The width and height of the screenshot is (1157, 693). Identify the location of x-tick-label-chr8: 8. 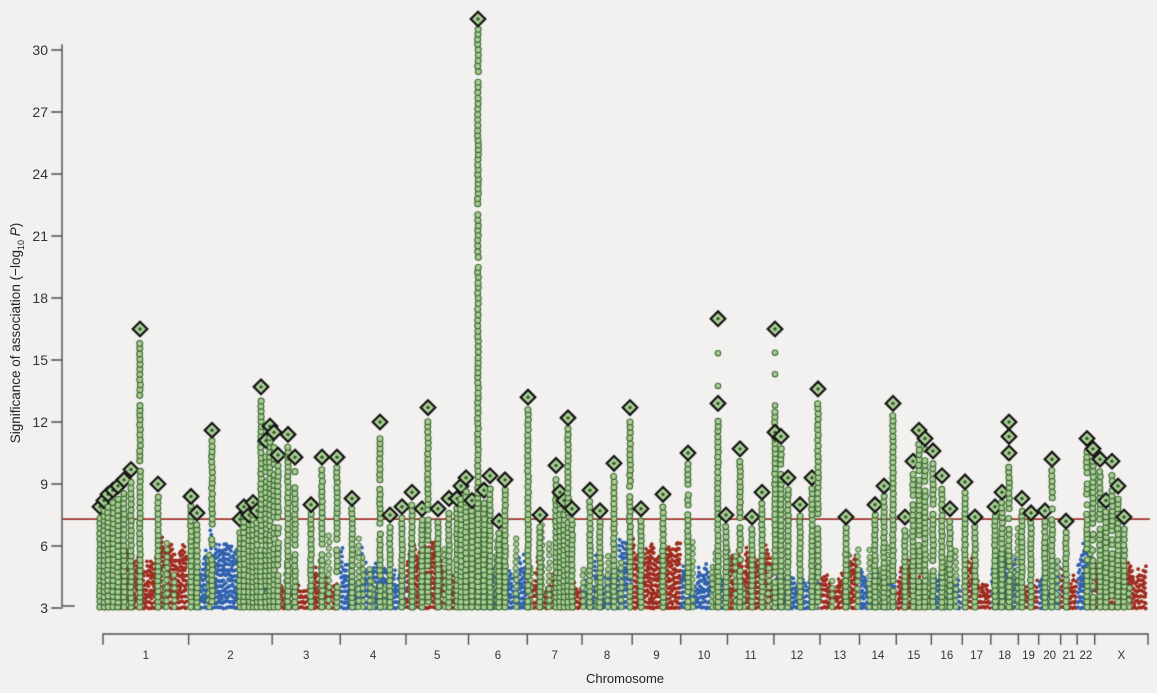
(607, 656).